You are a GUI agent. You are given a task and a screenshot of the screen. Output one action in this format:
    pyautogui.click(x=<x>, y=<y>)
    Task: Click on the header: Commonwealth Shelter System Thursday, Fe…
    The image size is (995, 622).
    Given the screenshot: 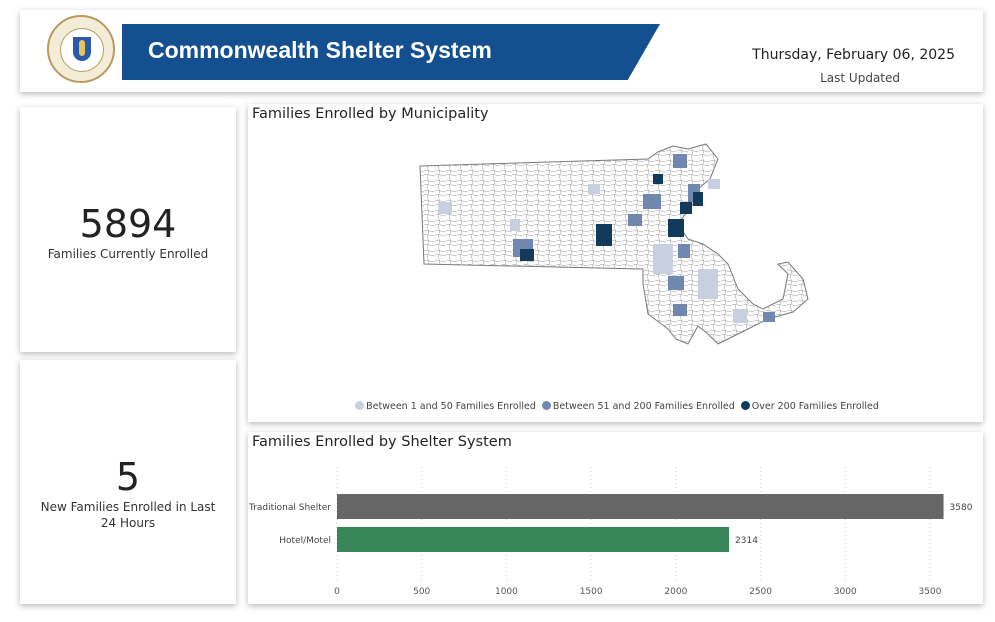 What is the action you would take?
    pyautogui.click(x=501, y=51)
    